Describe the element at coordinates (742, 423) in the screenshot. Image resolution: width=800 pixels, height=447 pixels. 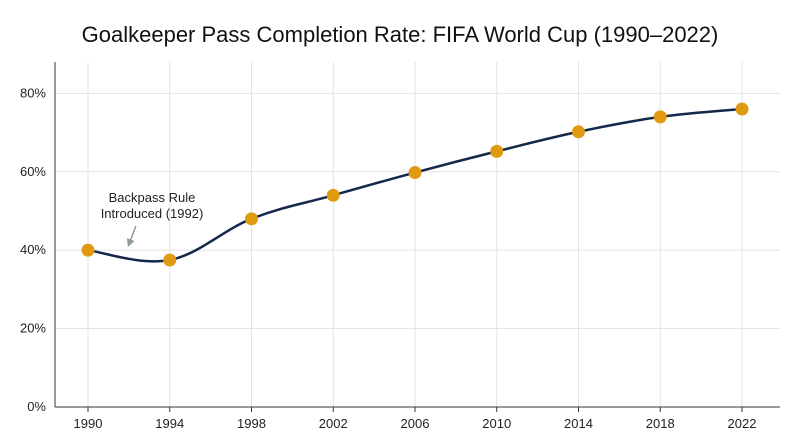
I see `x-tick-label: 2022` at that location.